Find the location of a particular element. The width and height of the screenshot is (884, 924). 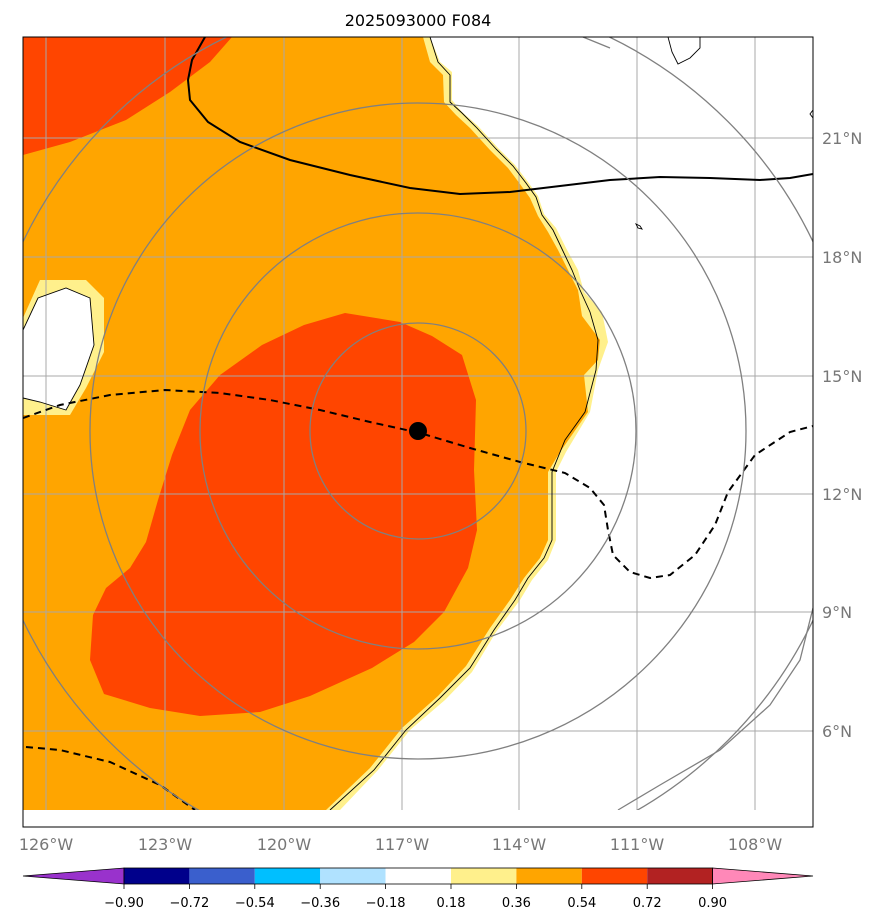

colorbar-tick-label: −0.36 is located at coordinates (320, 903).